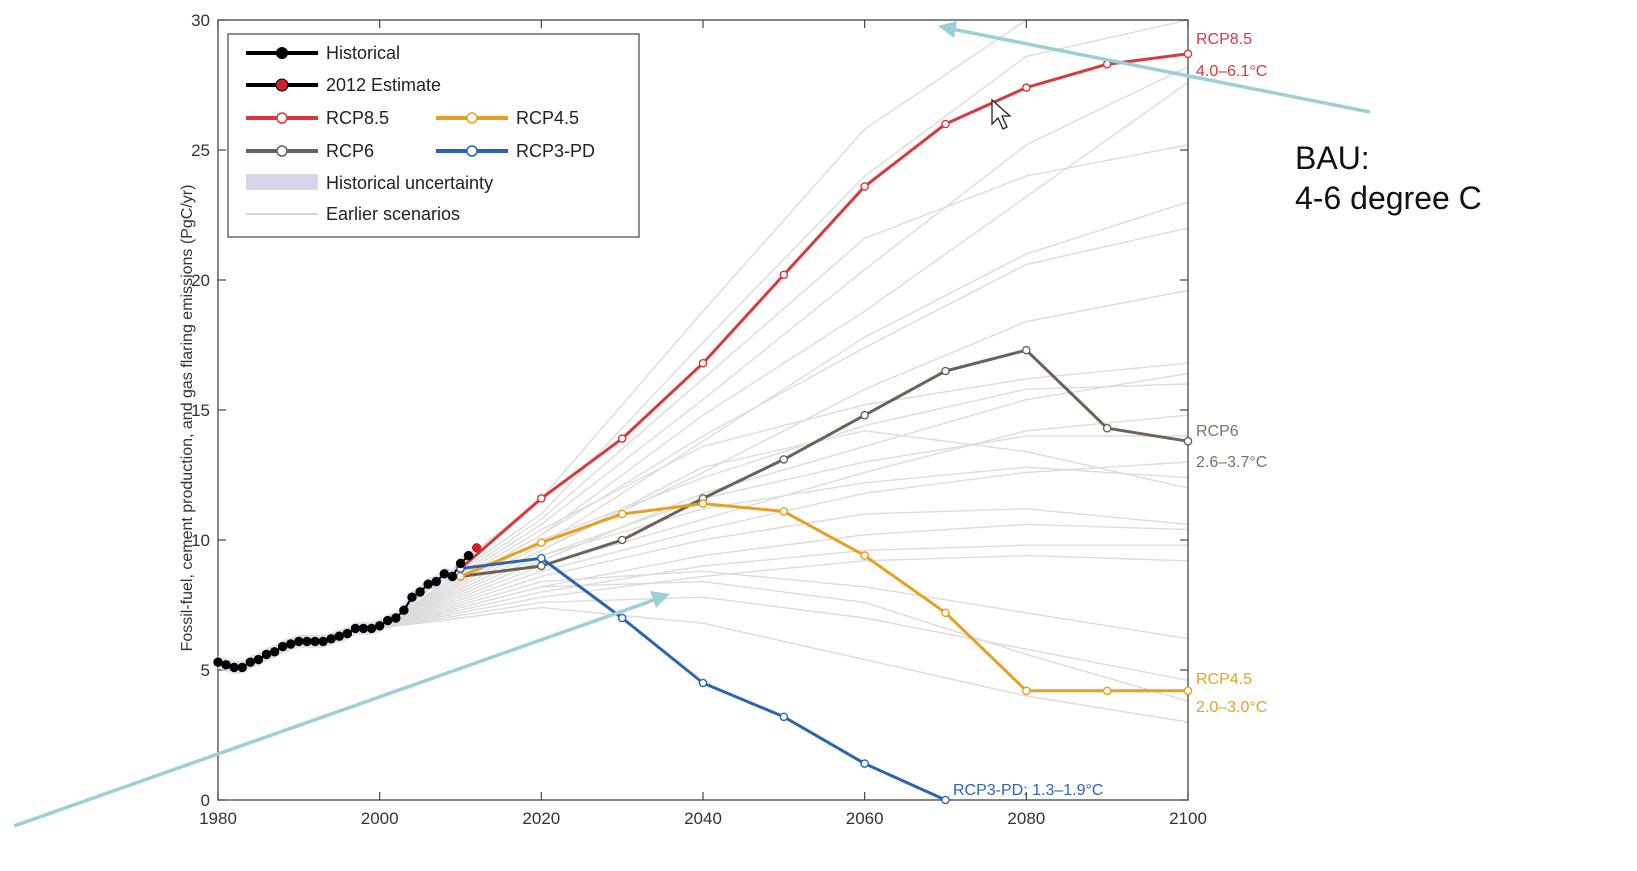 The image size is (1637, 871). What do you see at coordinates (703, 683) in the screenshot?
I see `point-rcp3-pd-2040` at bounding box center [703, 683].